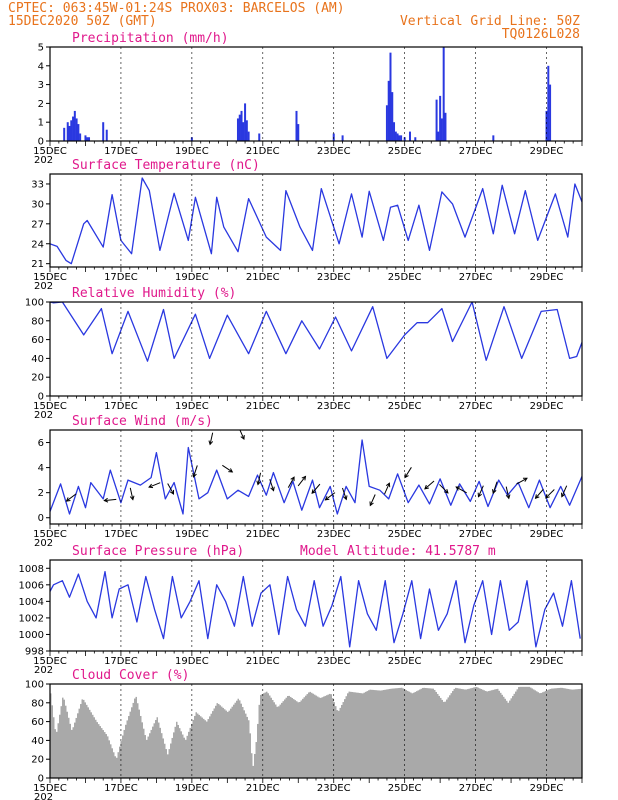  I want to click on y-tick-label: 0, so click(41, 397).